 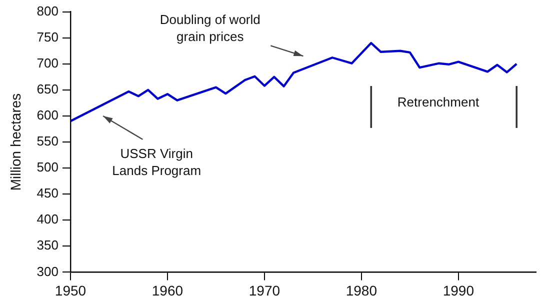 I want to click on y-tick-label: 650, so click(x=47, y=89).